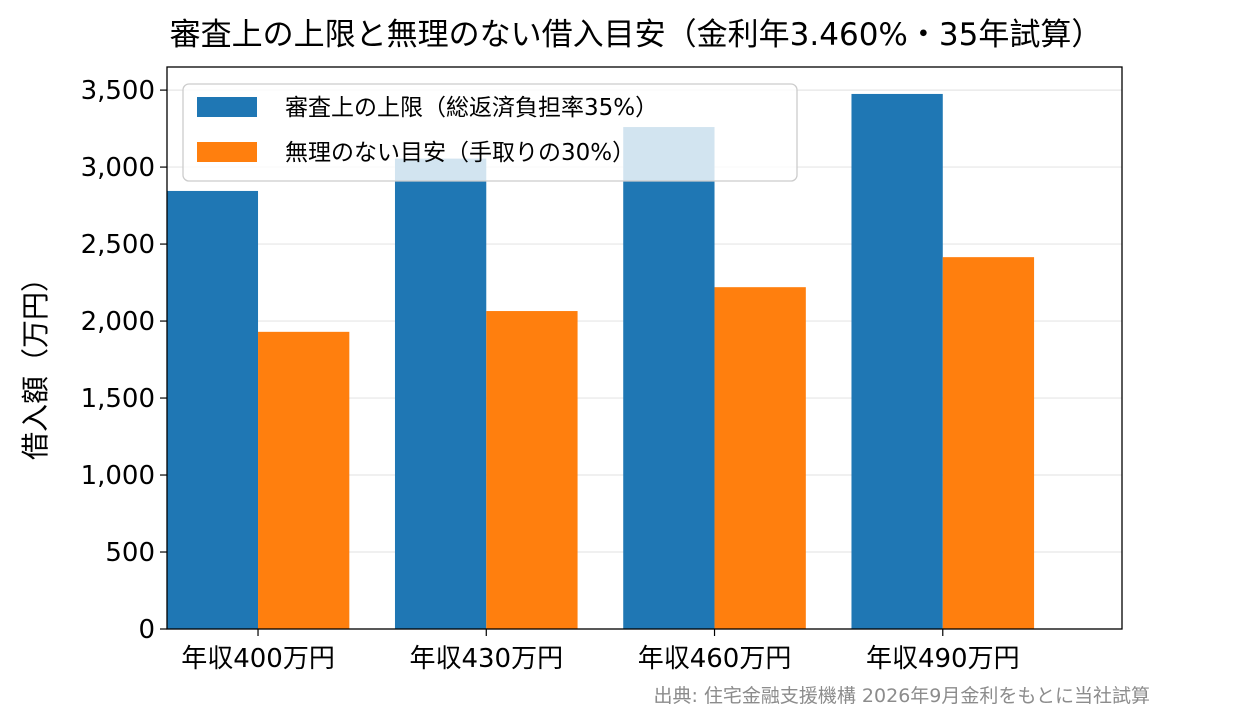 The width and height of the screenshot is (1259, 725). I want to click on y-tick-label: 3,500, so click(118, 91).